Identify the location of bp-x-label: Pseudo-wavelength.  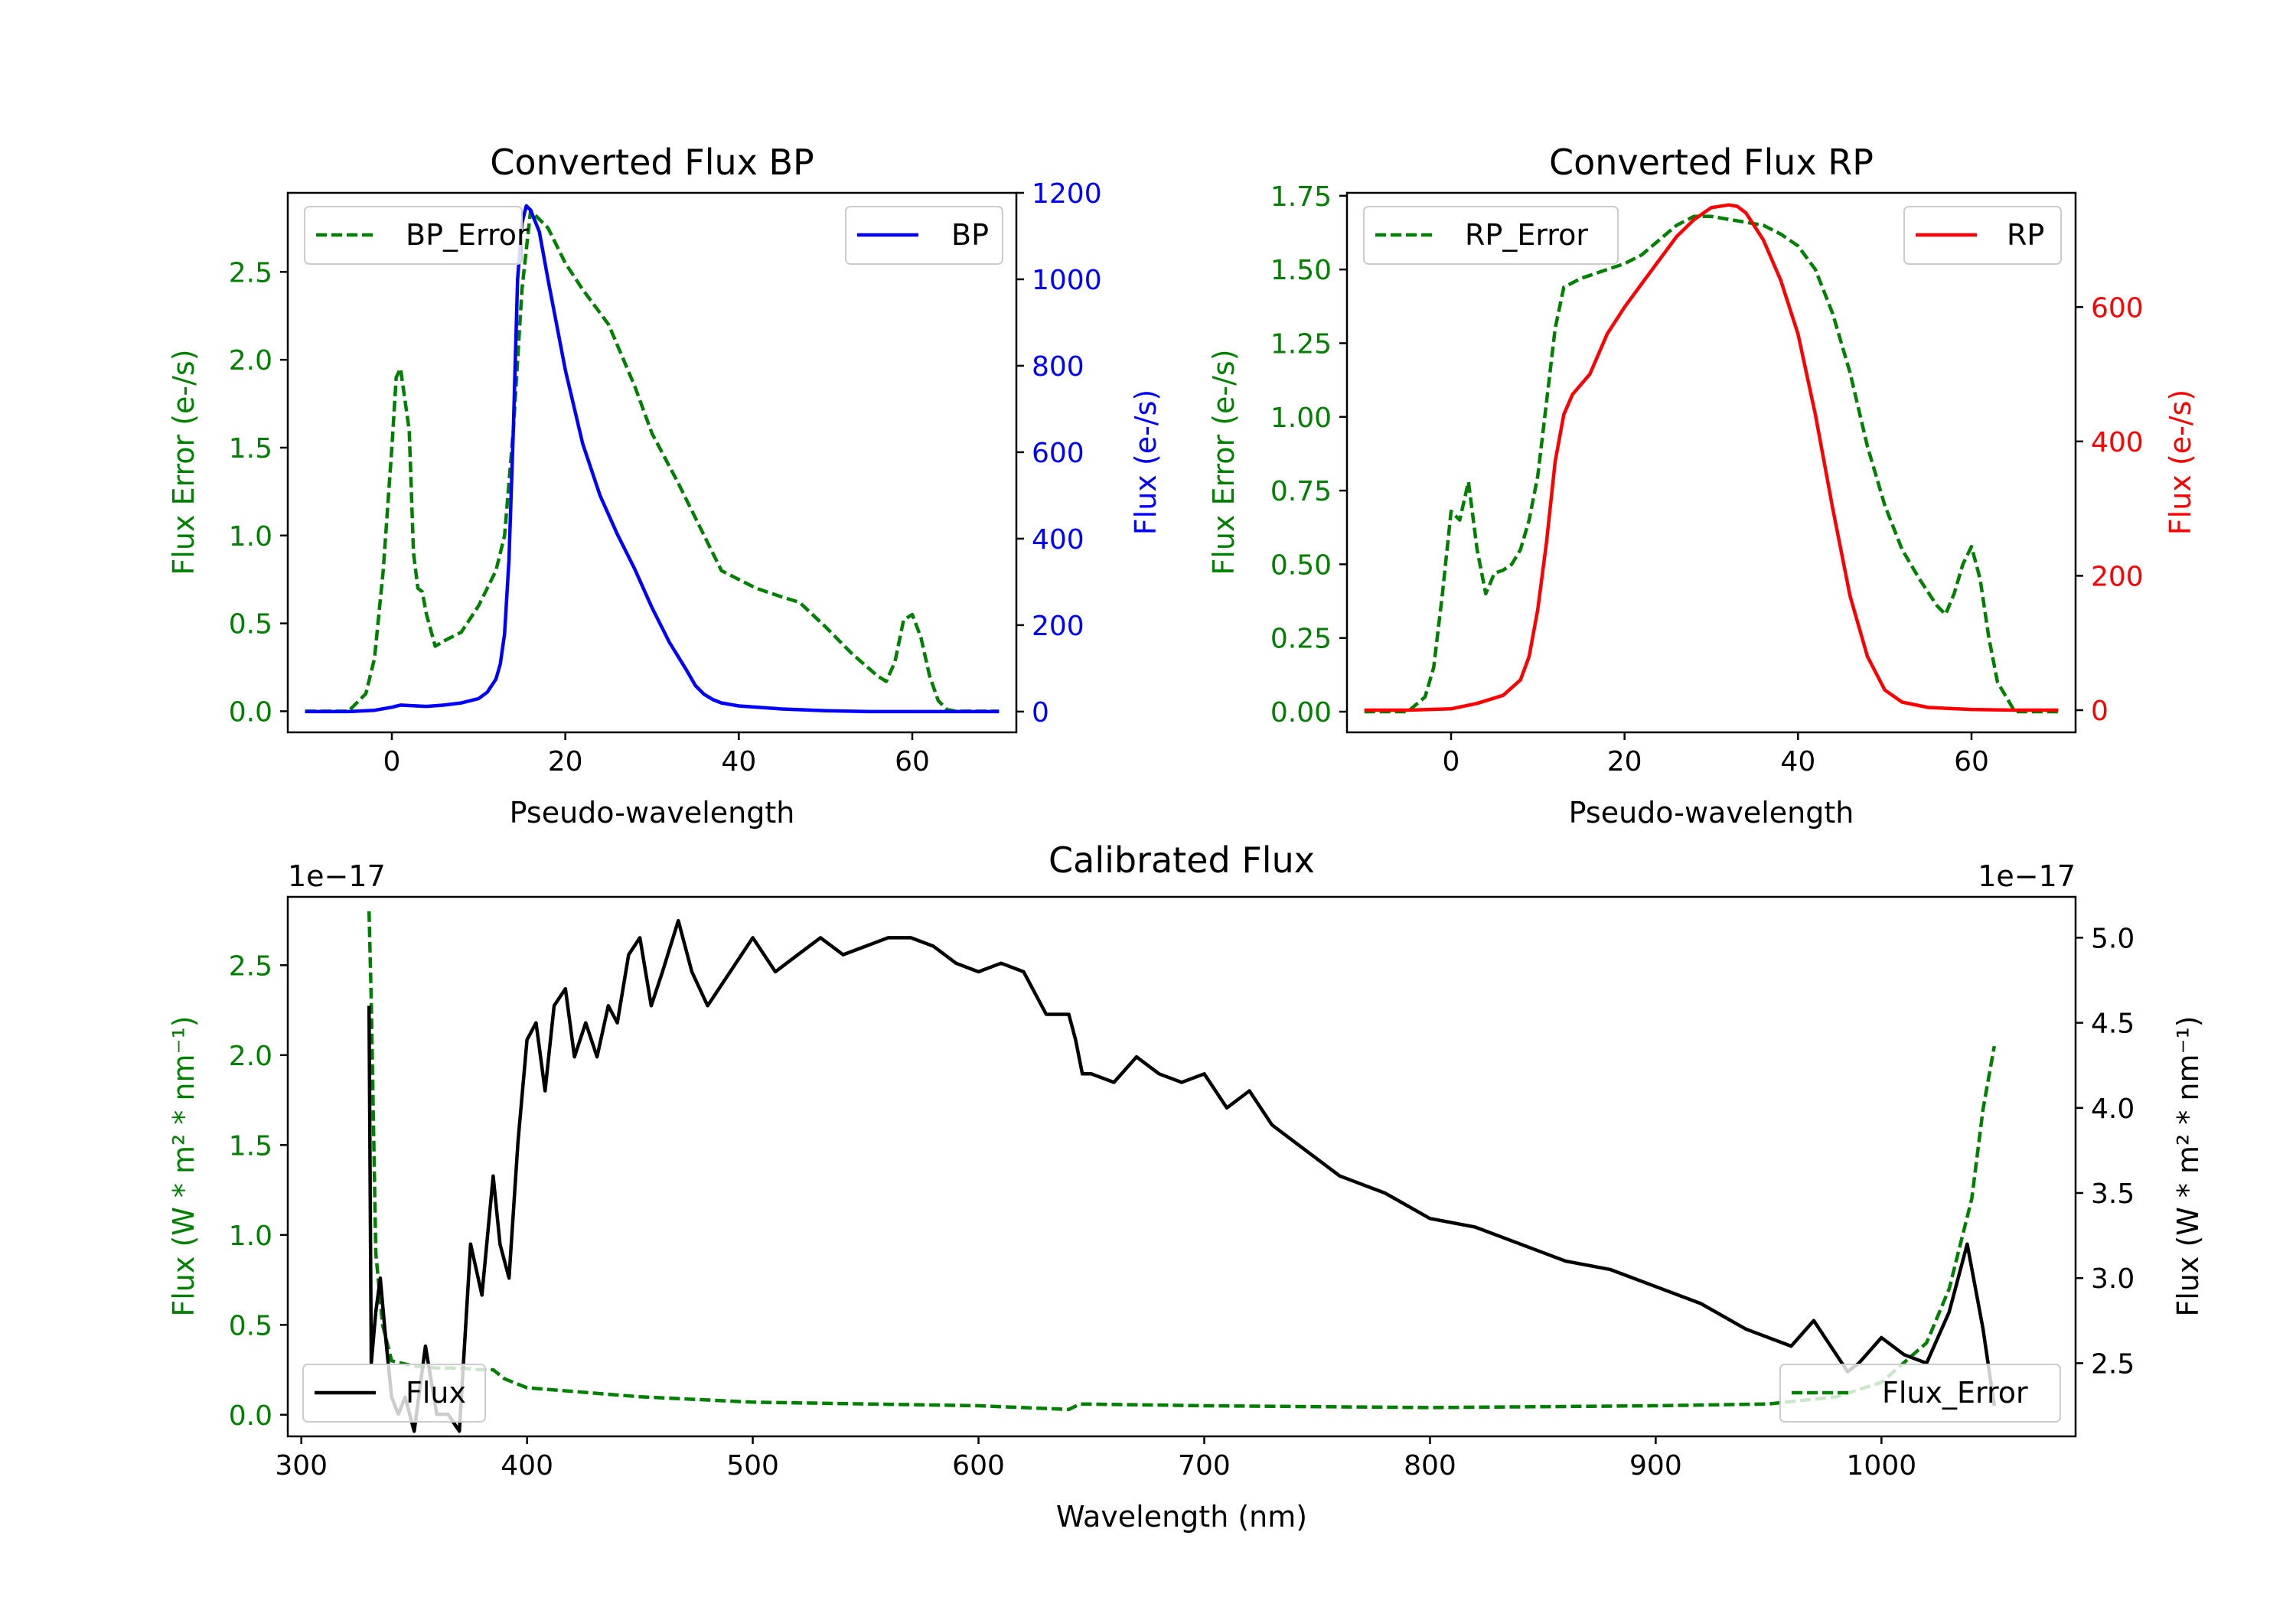
(652, 813).